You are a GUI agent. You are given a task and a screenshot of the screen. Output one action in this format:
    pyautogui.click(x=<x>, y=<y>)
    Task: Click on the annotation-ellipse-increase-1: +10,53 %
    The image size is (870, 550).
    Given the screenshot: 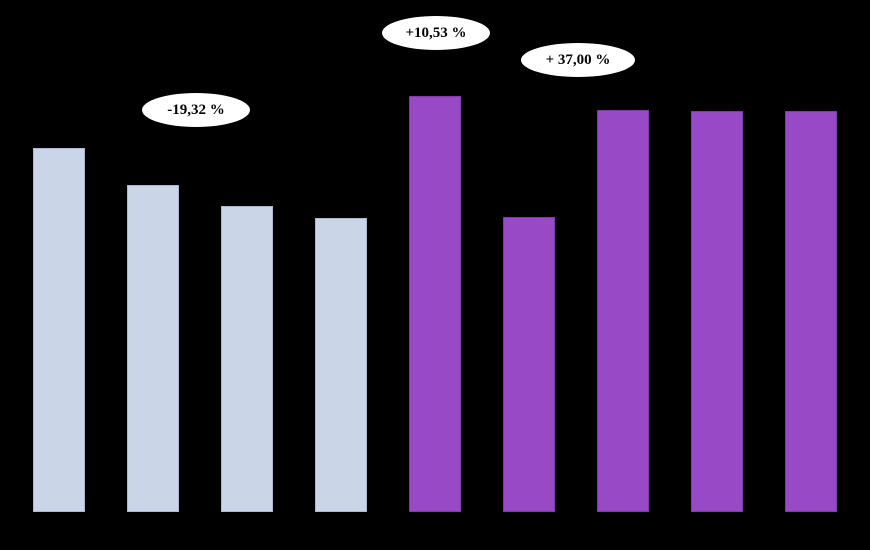 What is the action you would take?
    pyautogui.click(x=436, y=33)
    